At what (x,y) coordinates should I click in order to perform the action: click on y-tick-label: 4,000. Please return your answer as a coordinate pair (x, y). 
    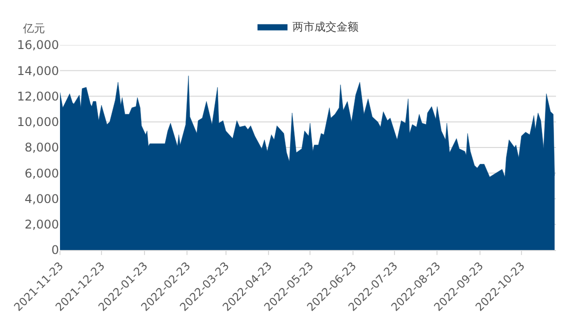
    Looking at the image, I should click on (41, 199).